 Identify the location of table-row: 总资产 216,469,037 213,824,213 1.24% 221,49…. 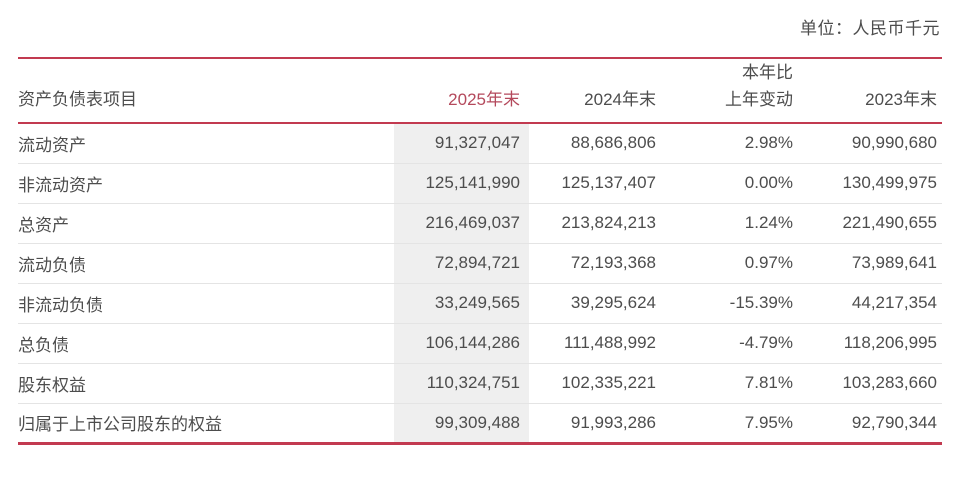
(480, 222).